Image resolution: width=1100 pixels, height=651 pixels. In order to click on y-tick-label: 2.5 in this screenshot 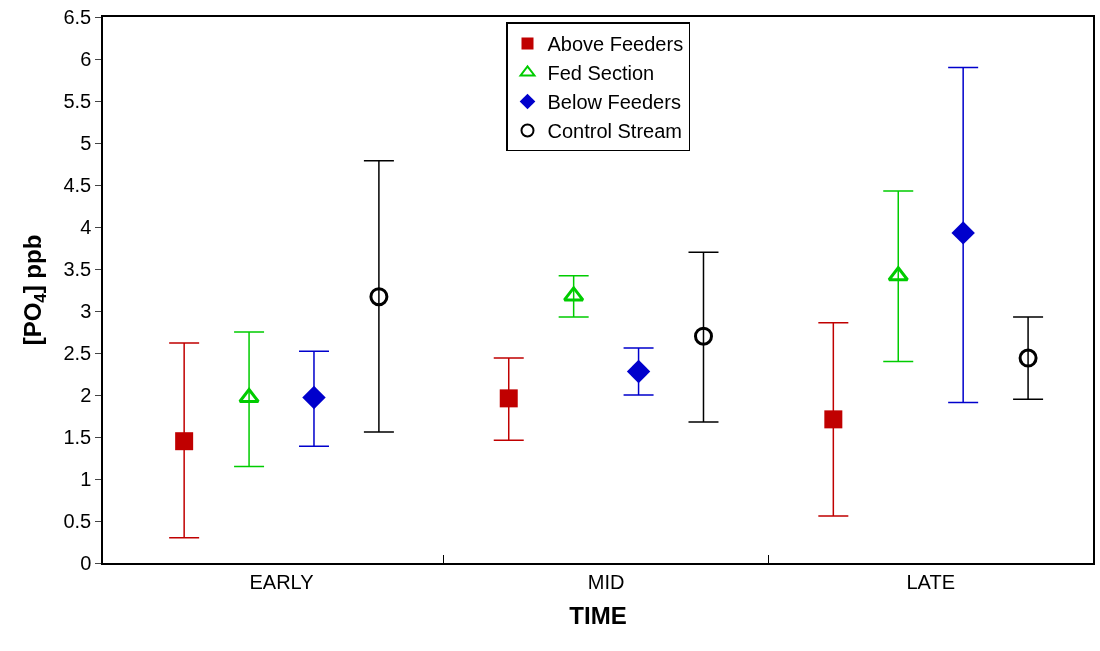, I will do `click(77, 353)`.